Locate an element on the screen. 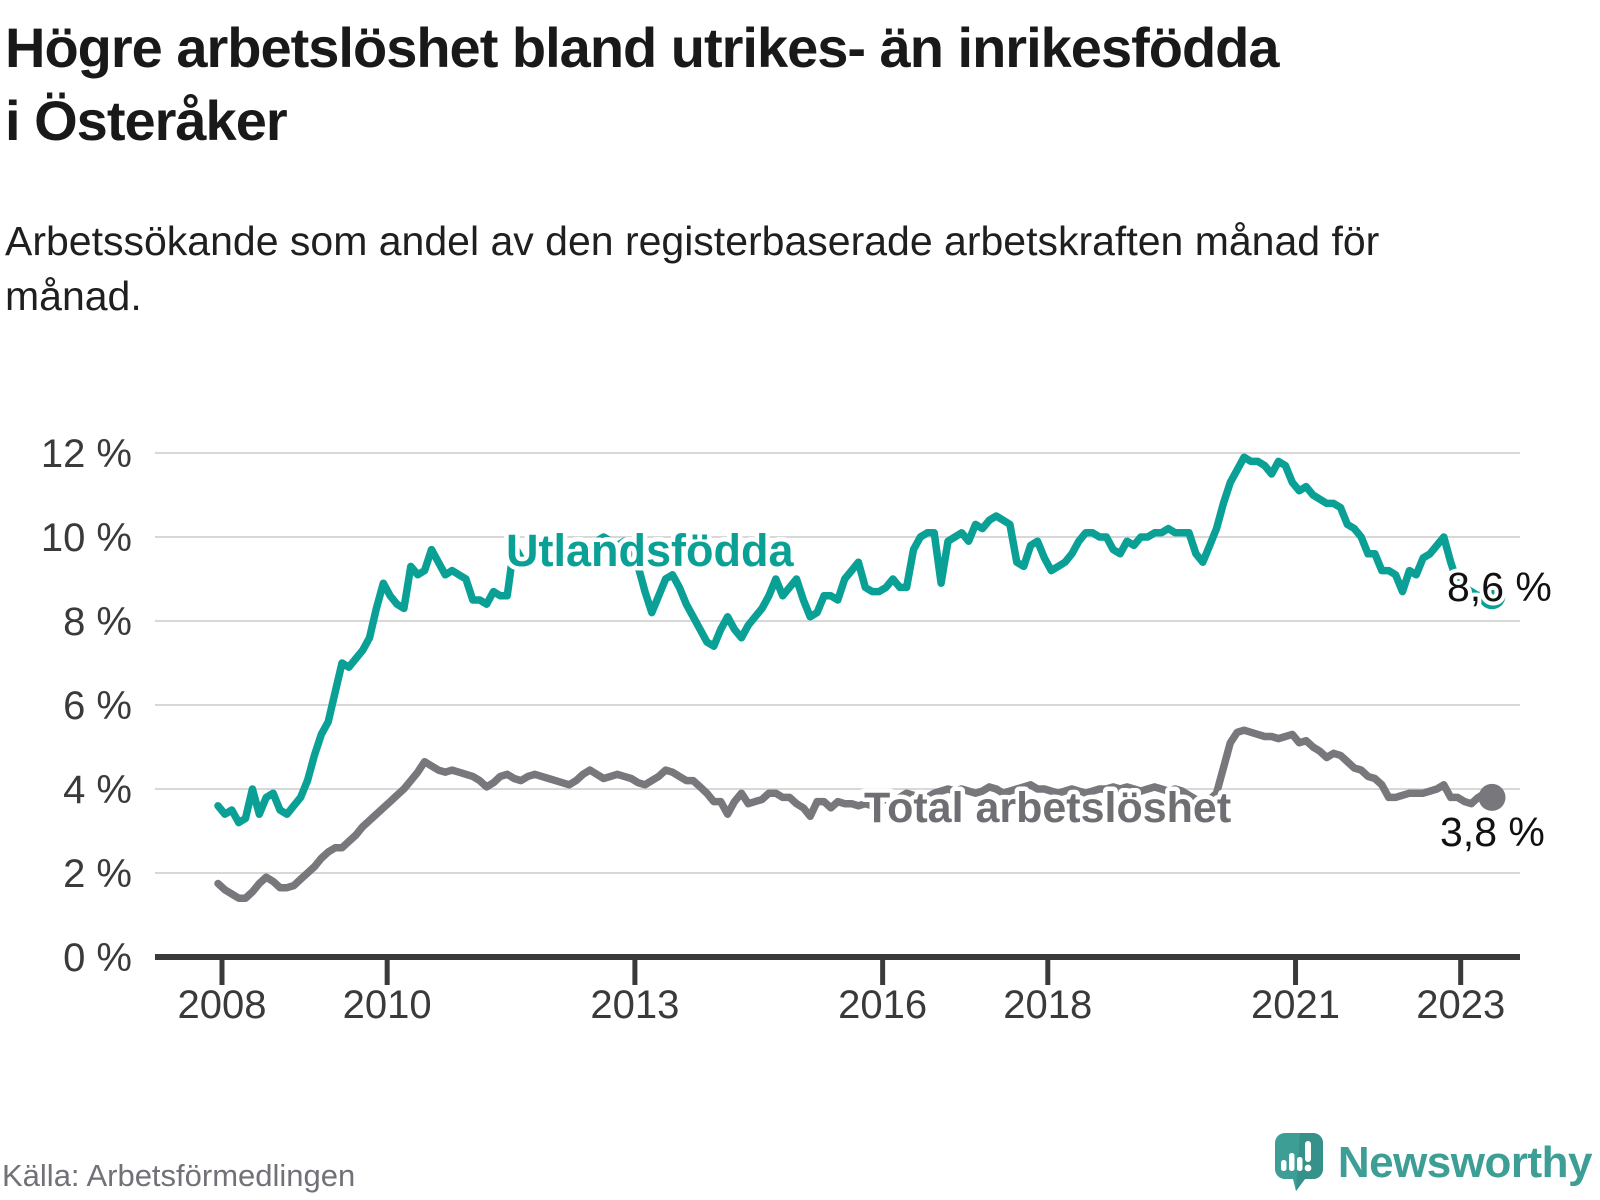 This screenshot has width=1600, height=1200. x-axis-tick-label: 2018 is located at coordinates (1047, 1005).